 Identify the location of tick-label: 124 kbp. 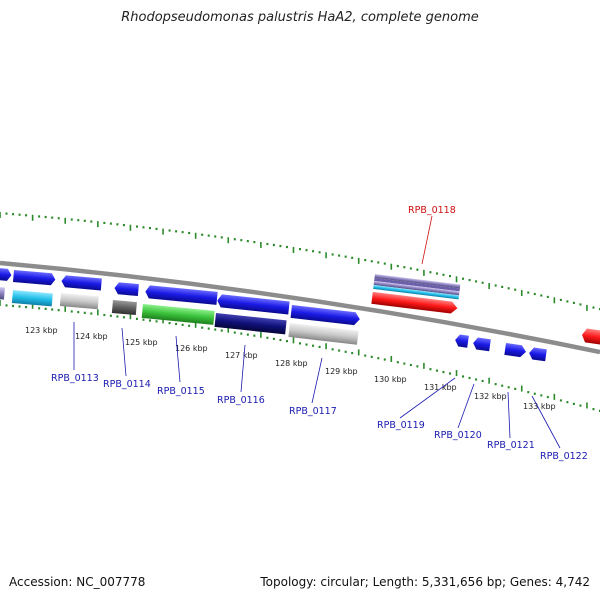
(91, 336).